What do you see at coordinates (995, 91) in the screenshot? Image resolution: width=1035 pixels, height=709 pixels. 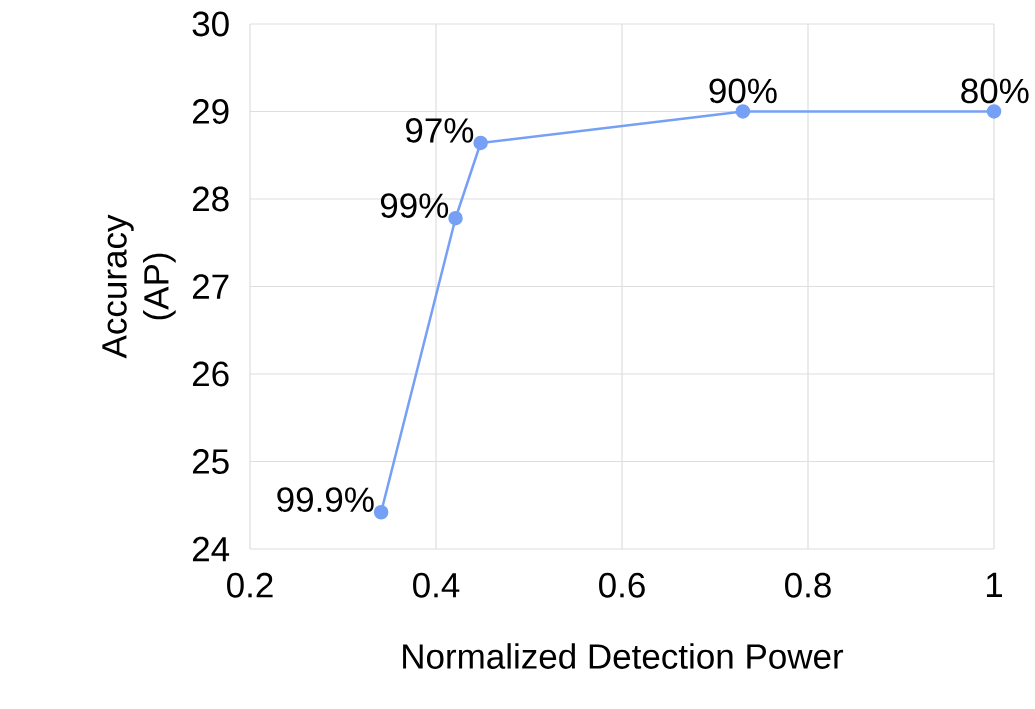 I see `annotation: 80%` at bounding box center [995, 91].